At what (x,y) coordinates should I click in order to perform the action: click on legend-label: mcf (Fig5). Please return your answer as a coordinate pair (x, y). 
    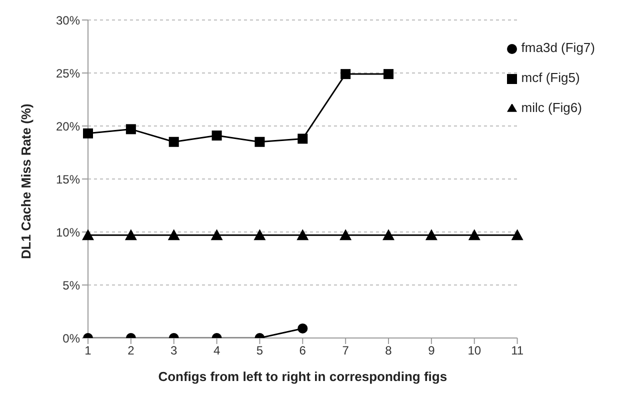
    Looking at the image, I should click on (550, 77).